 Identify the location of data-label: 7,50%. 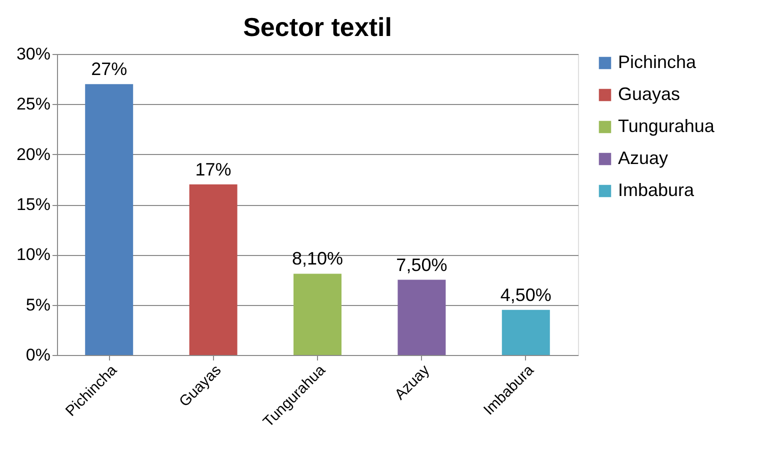
(422, 264).